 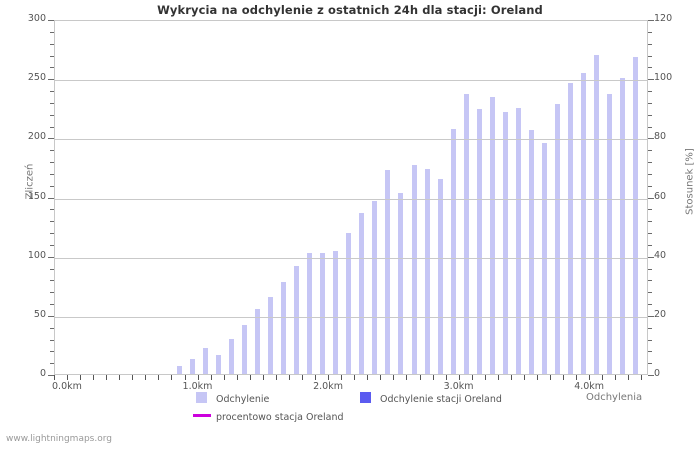 I want to click on y2-tick-label: 40, so click(x=660, y=255).